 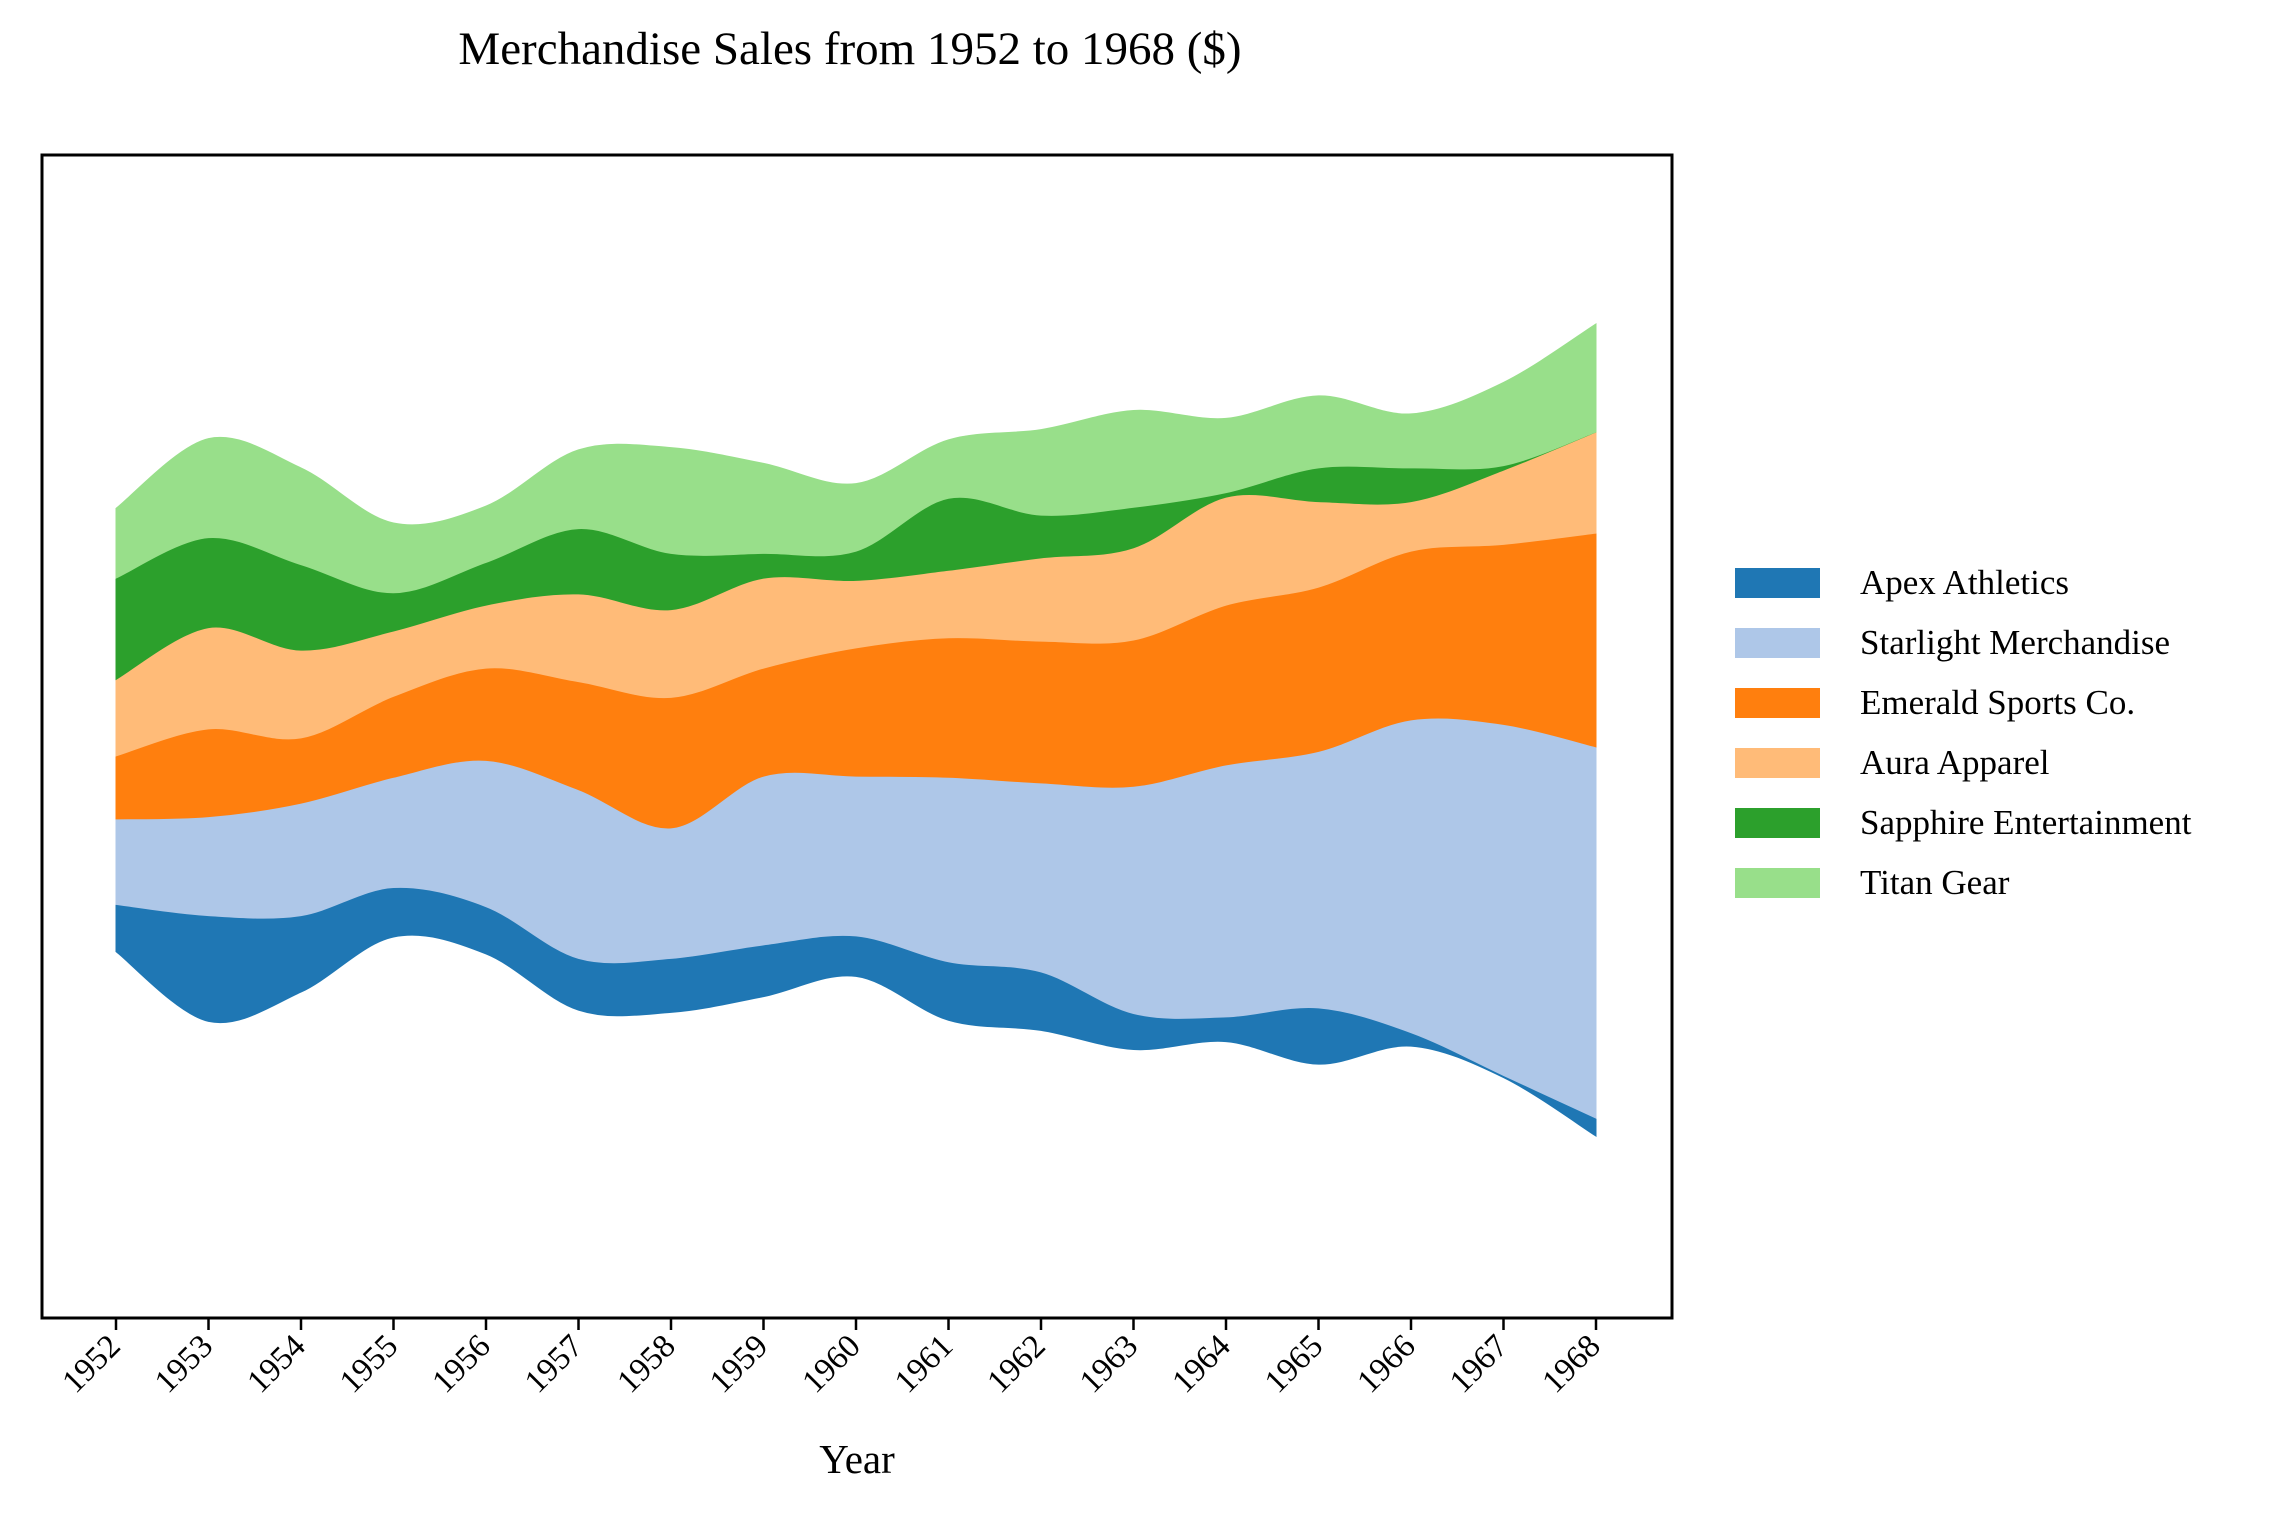 What do you see at coordinates (1998, 702) in the screenshot?
I see `legend-label: Emerald Sports Co.` at bounding box center [1998, 702].